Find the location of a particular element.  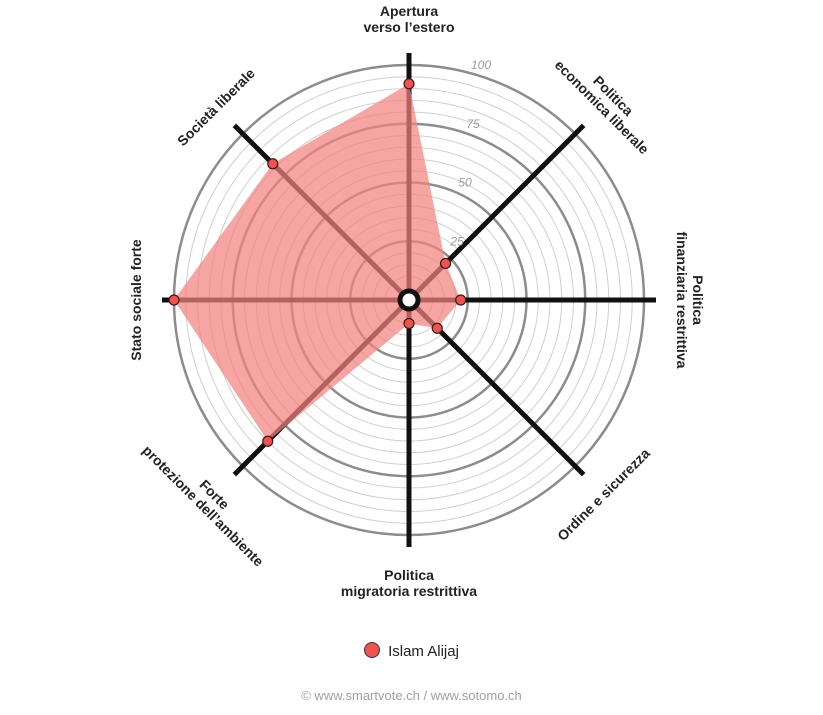

chart-axes-overlay is located at coordinates (409, 300).